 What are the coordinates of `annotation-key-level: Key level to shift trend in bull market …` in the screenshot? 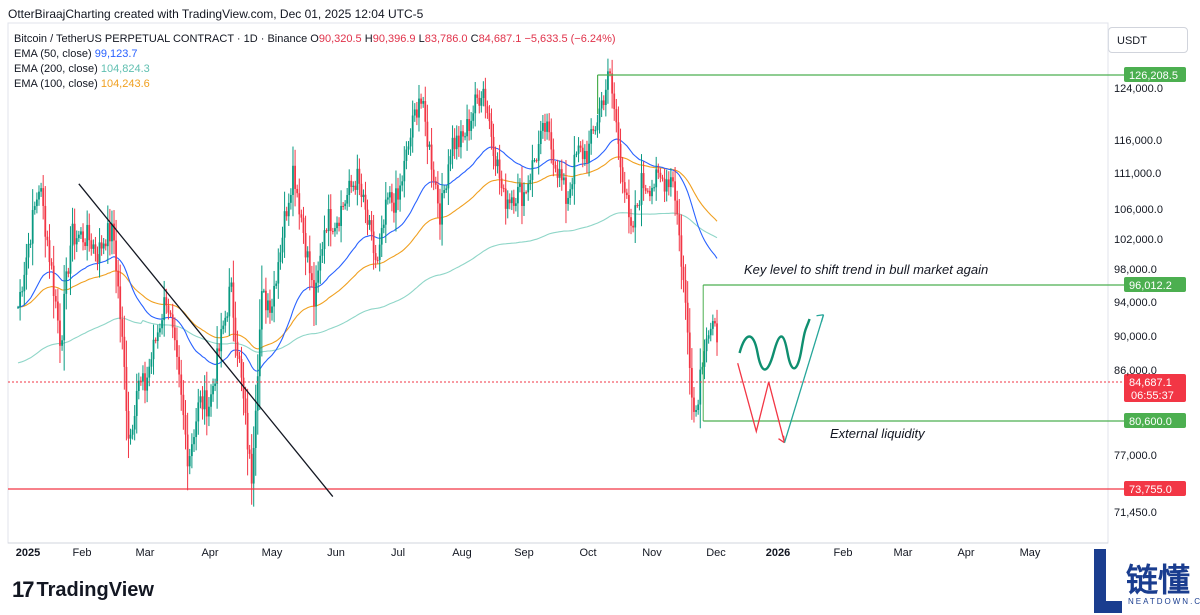 It's located at (866, 269).